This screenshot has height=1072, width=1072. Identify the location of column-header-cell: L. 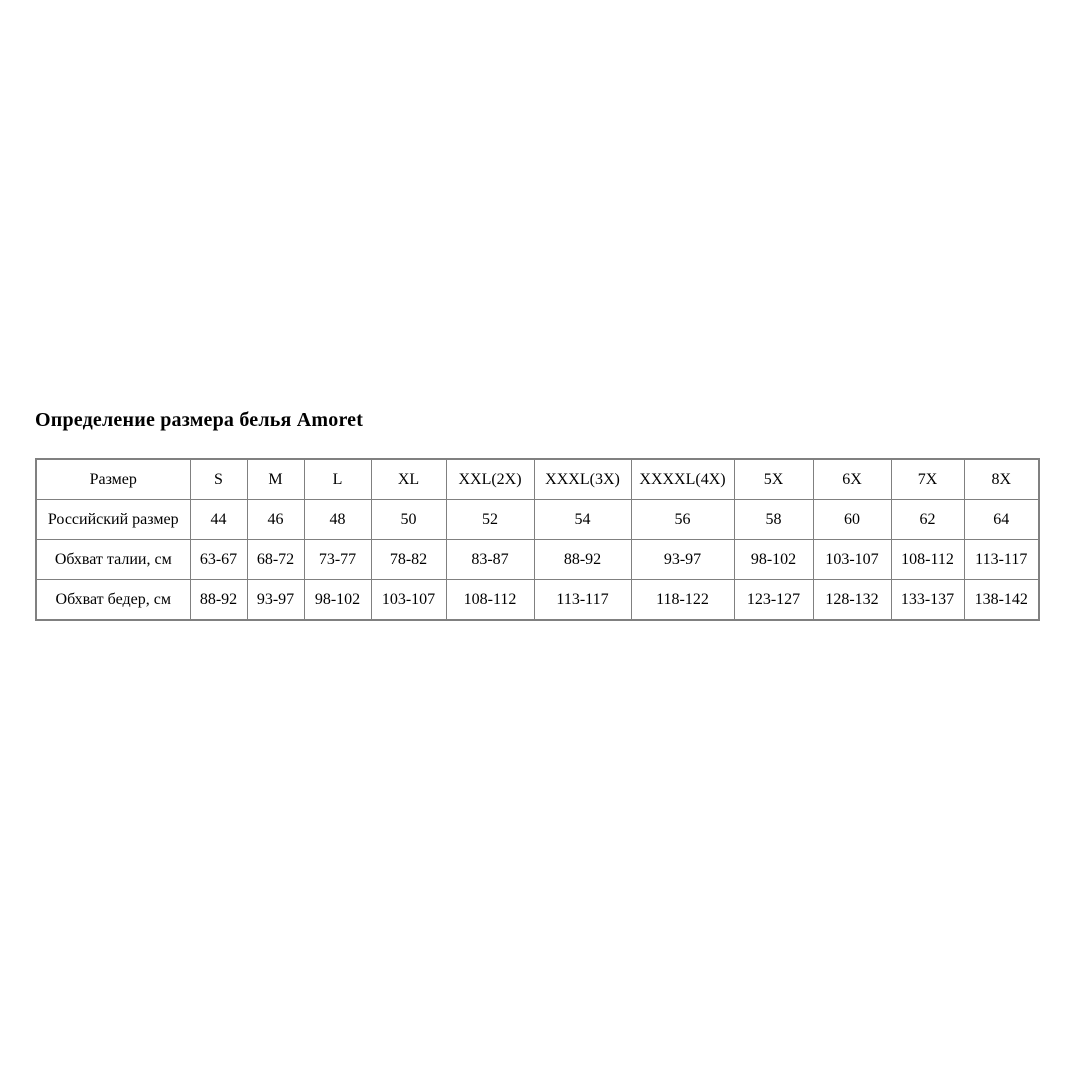
(337, 479).